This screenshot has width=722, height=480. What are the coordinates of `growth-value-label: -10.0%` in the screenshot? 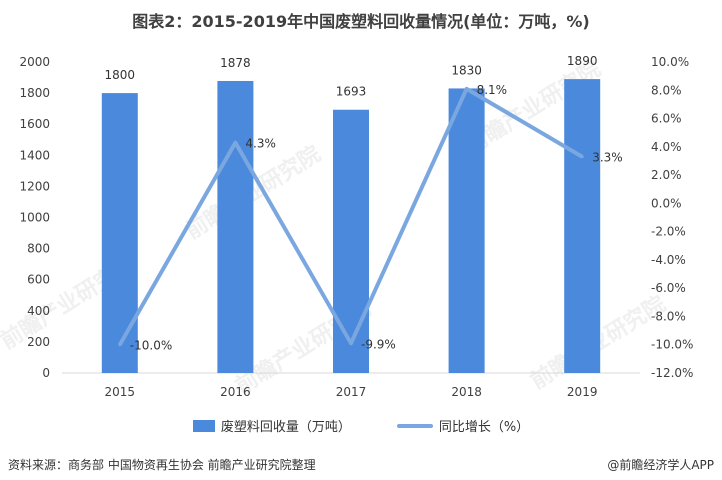 It's located at (151, 346).